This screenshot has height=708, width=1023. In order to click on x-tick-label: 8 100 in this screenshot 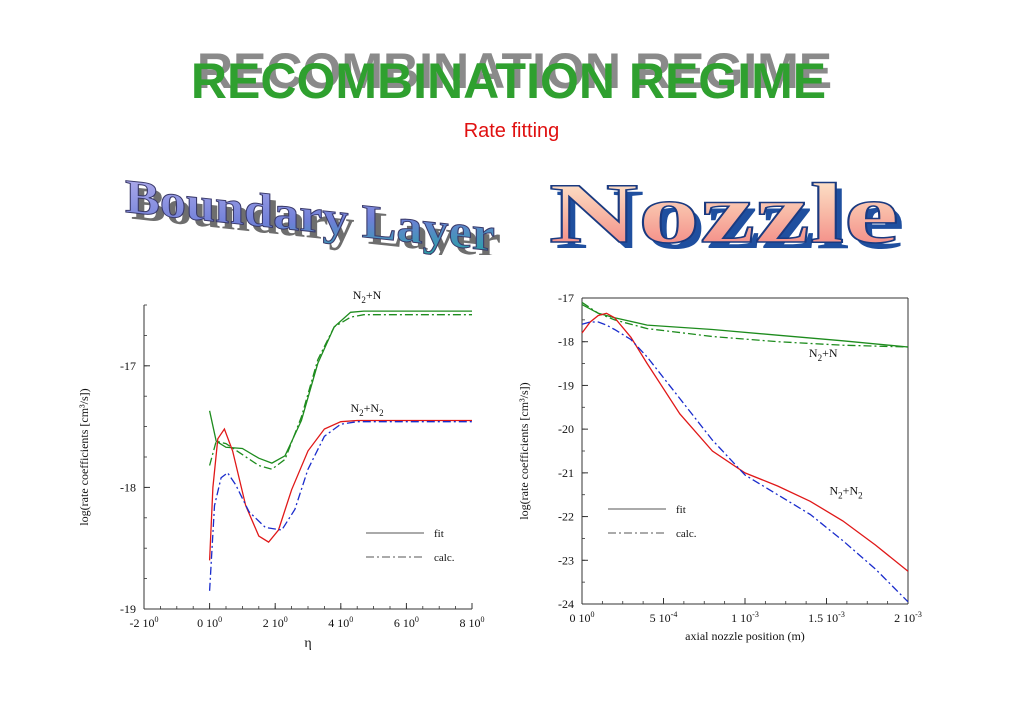, I will do `click(472, 622)`.